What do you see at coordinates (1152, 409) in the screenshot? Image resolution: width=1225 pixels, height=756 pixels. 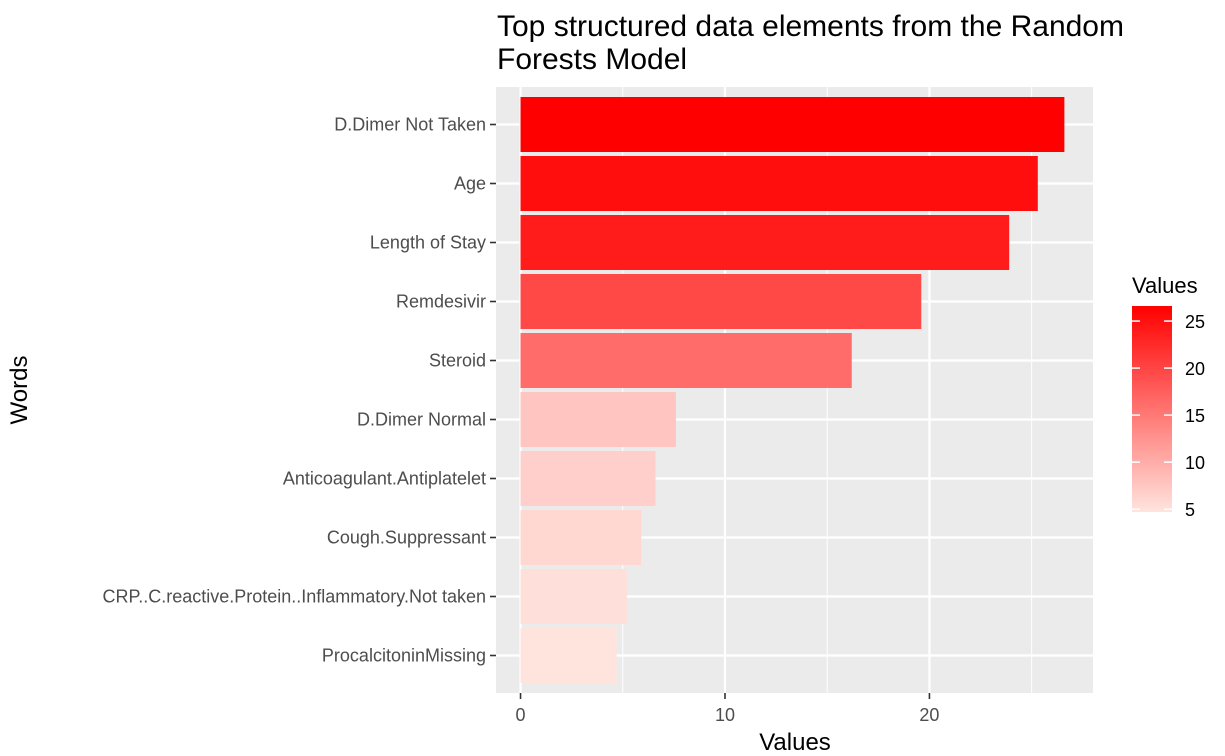 I see `legend-colorbar` at bounding box center [1152, 409].